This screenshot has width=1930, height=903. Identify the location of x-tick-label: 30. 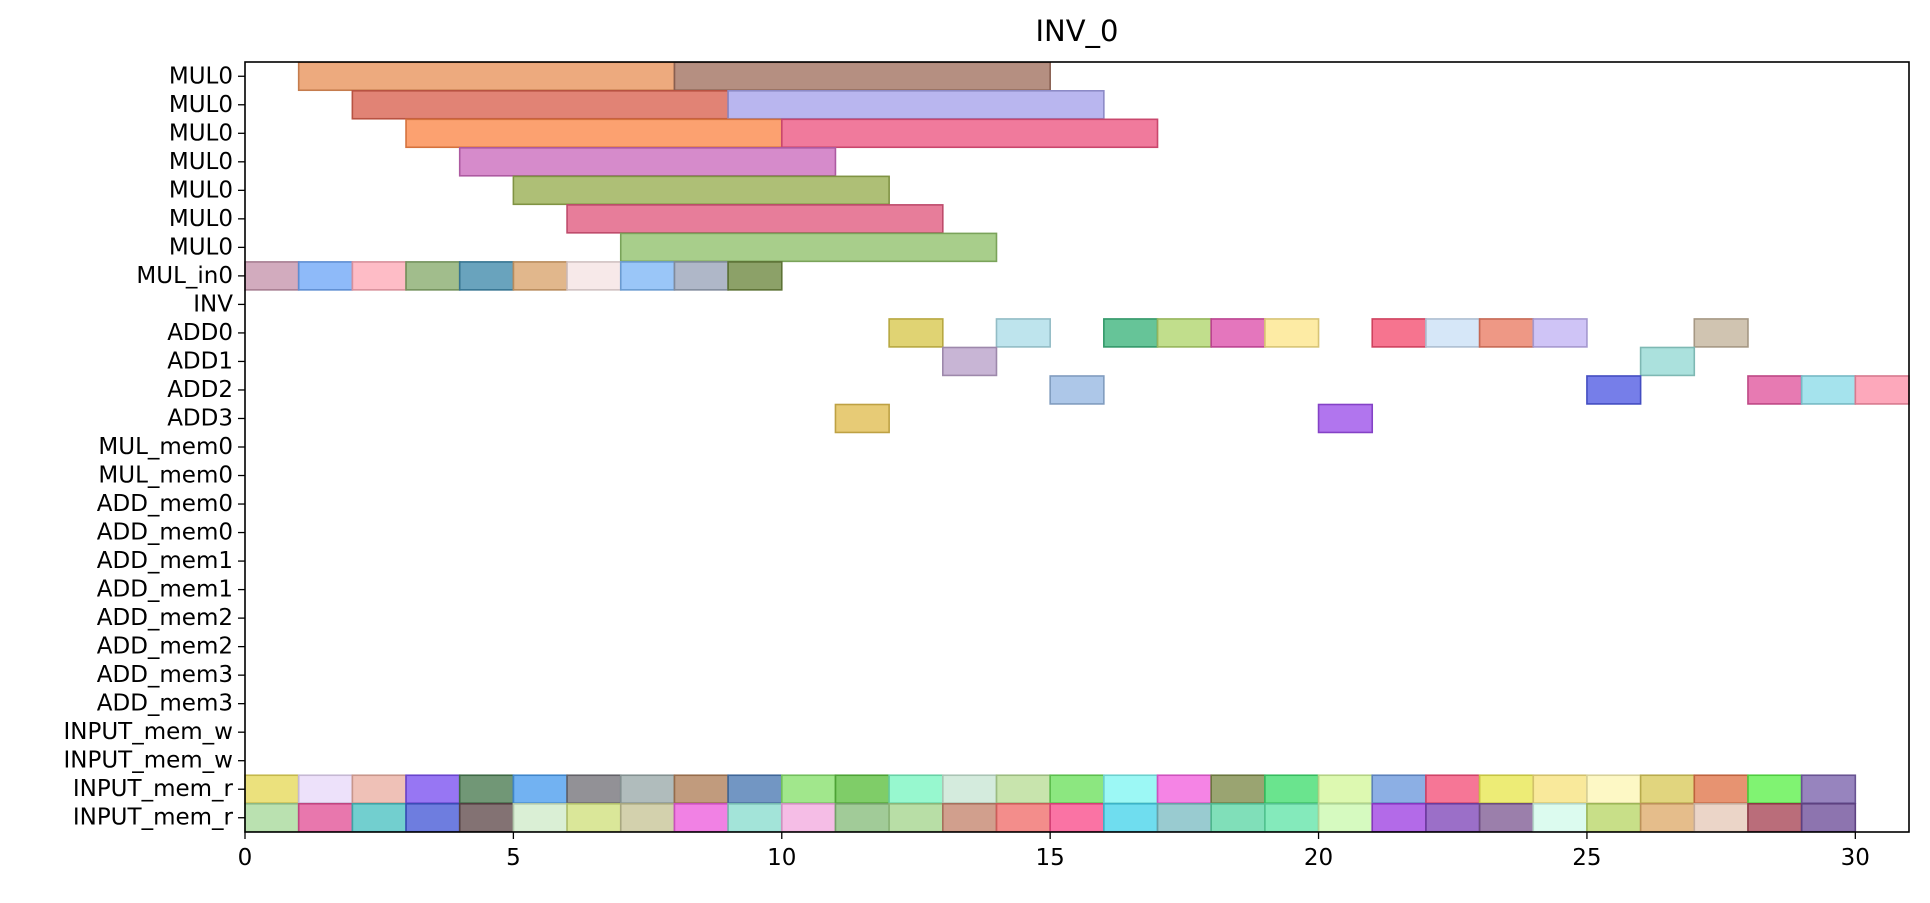
(1855, 858).